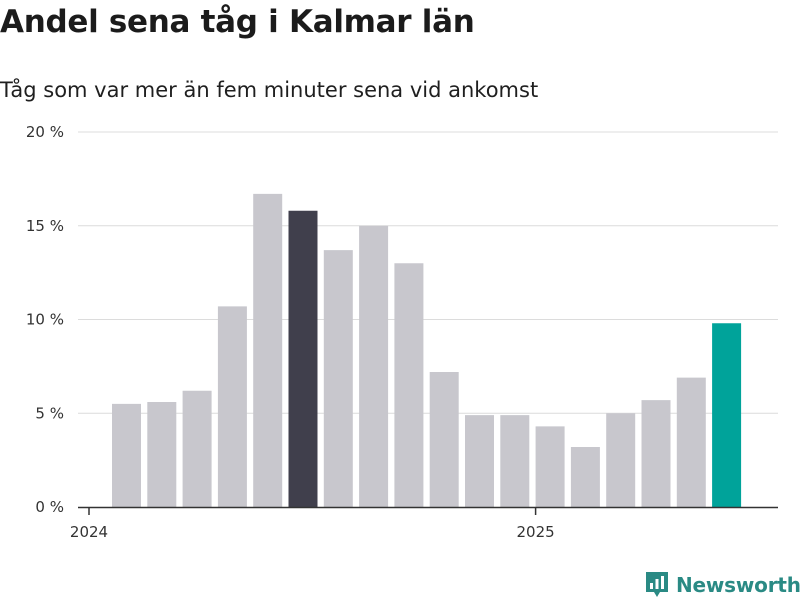  What do you see at coordinates (89, 532) in the screenshot?
I see `x-tick-label: 2024` at bounding box center [89, 532].